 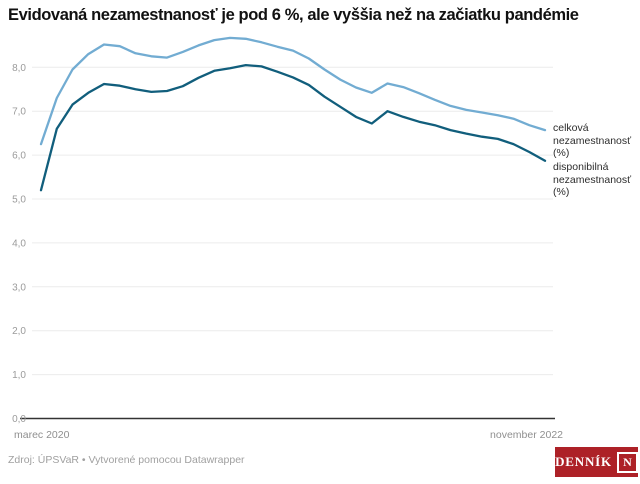 I want to click on y-tick-label: 4,0, so click(x=19, y=243).